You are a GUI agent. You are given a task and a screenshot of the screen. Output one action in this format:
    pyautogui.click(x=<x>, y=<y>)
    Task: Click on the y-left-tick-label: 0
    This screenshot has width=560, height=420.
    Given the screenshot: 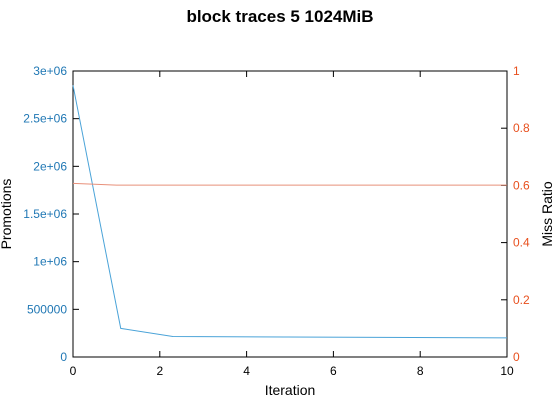 What is the action you would take?
    pyautogui.click(x=63, y=357)
    